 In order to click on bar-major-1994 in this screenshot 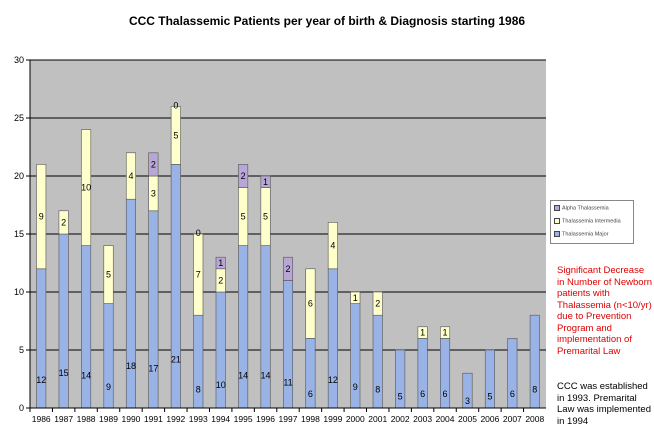, I will do `click(220, 350)`.